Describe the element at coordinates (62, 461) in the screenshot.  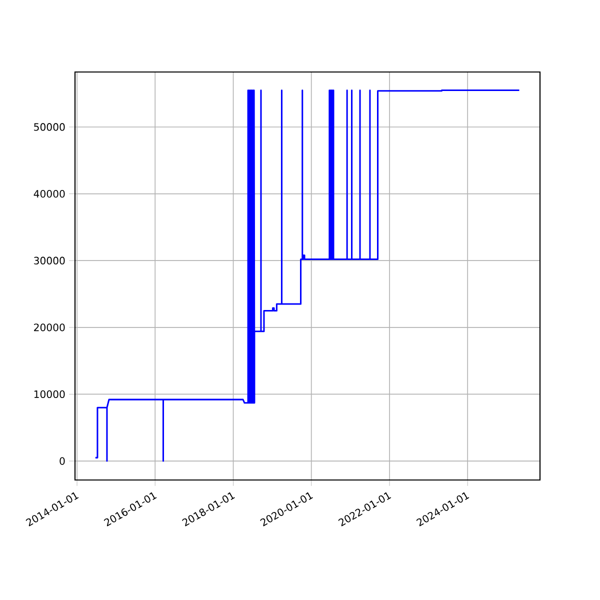
I see `y-tick-label: 0` at that location.